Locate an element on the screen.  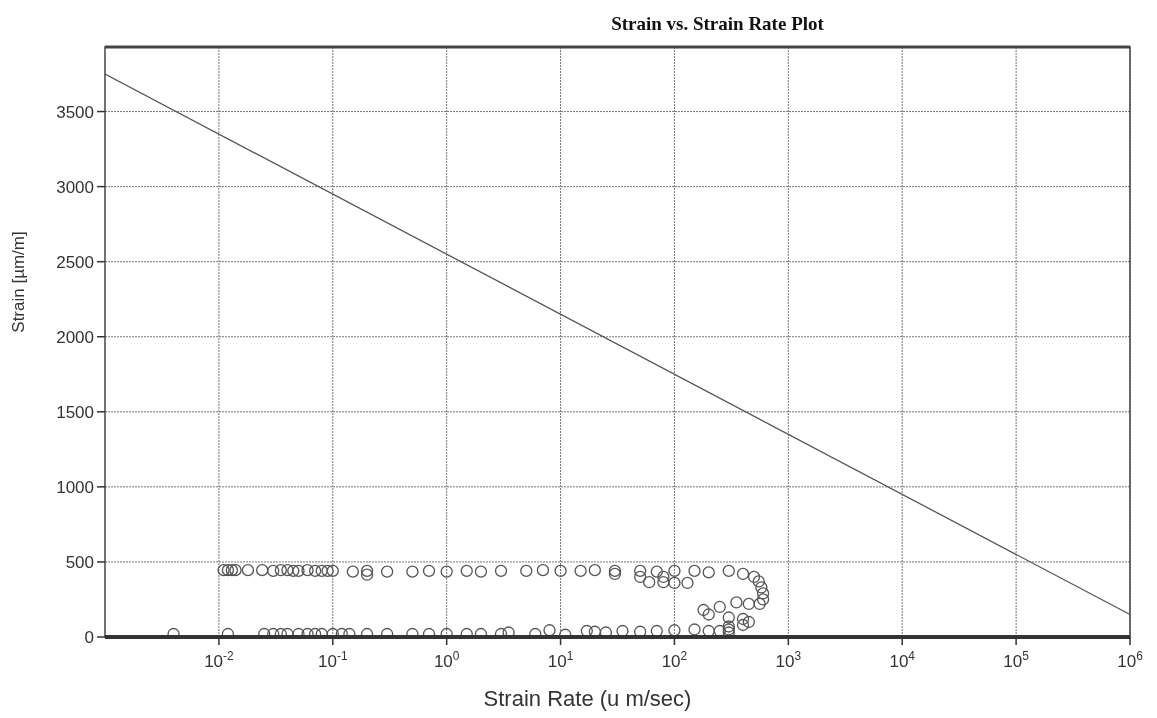
y-tick-label: 3500 is located at coordinates (75, 112).